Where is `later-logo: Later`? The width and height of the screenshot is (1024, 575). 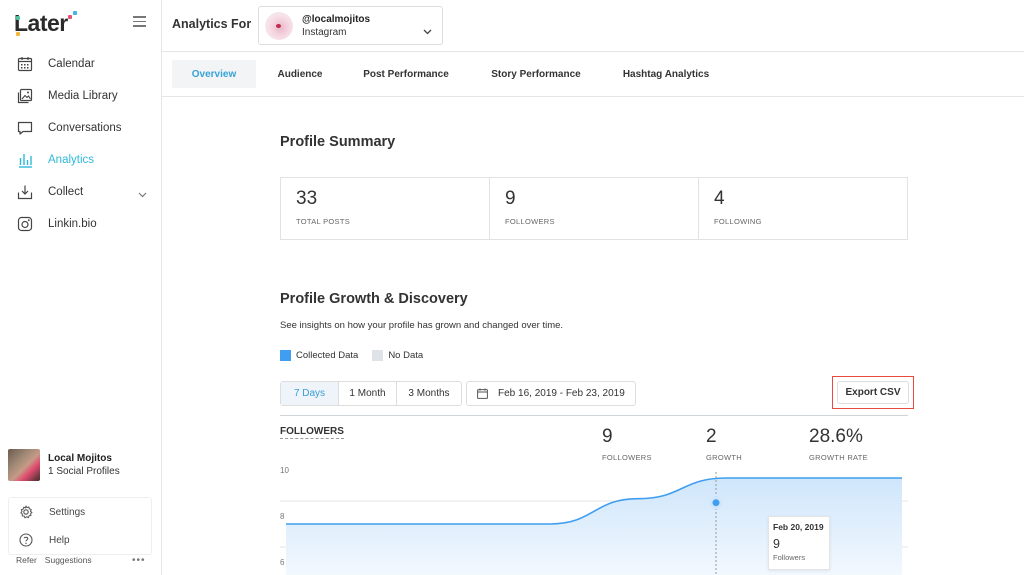 later-logo: Later is located at coordinates (45, 23).